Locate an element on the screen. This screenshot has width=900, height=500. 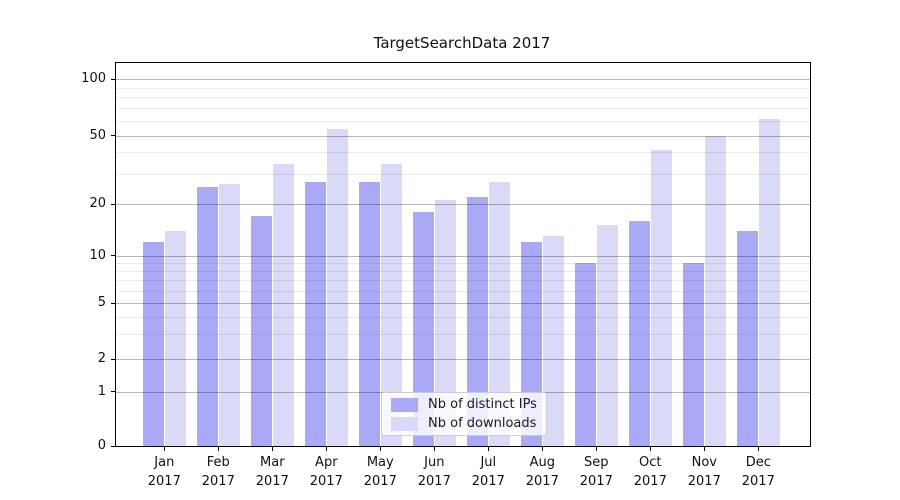
legend-swatch-downloads is located at coordinates (404, 423).